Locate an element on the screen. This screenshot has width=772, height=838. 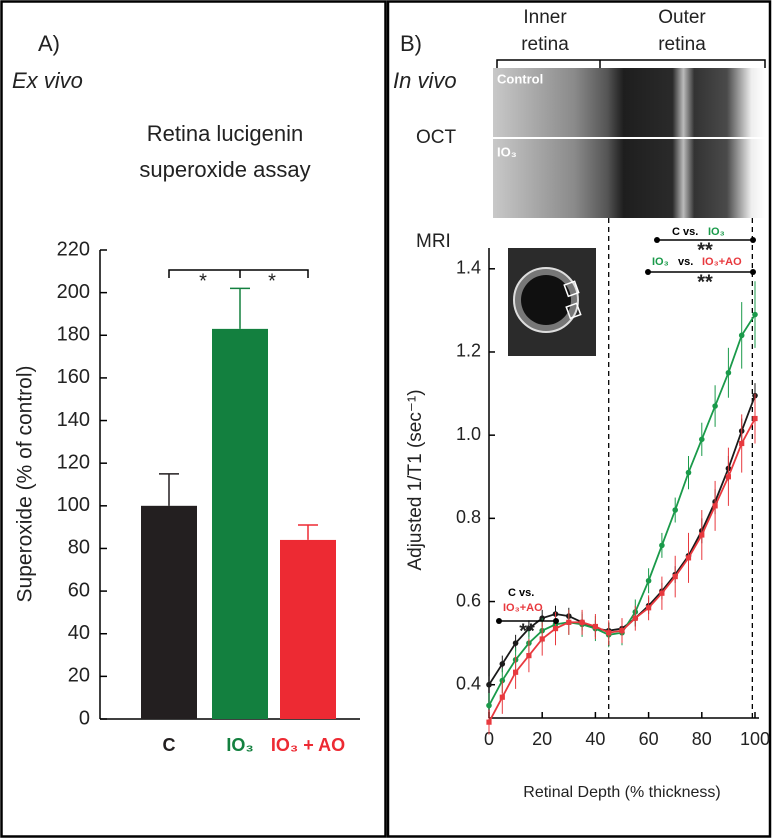
y-tick-label: 220 is located at coordinates (73, 249).